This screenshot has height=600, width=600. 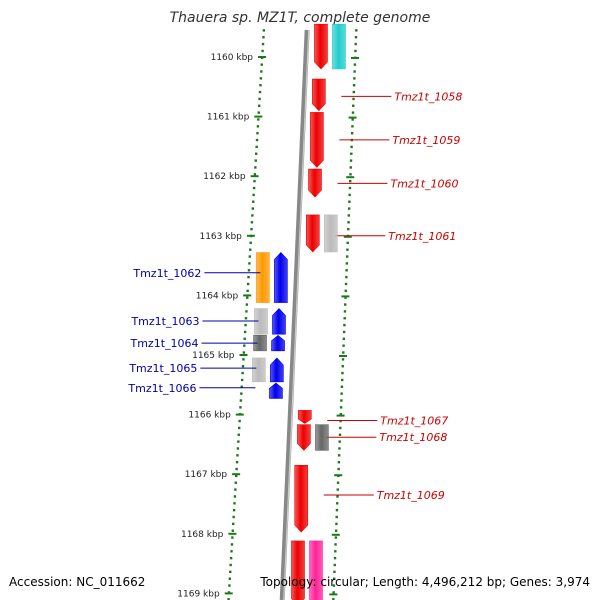 I want to click on gene-g_1062_orange, so click(x=263, y=277).